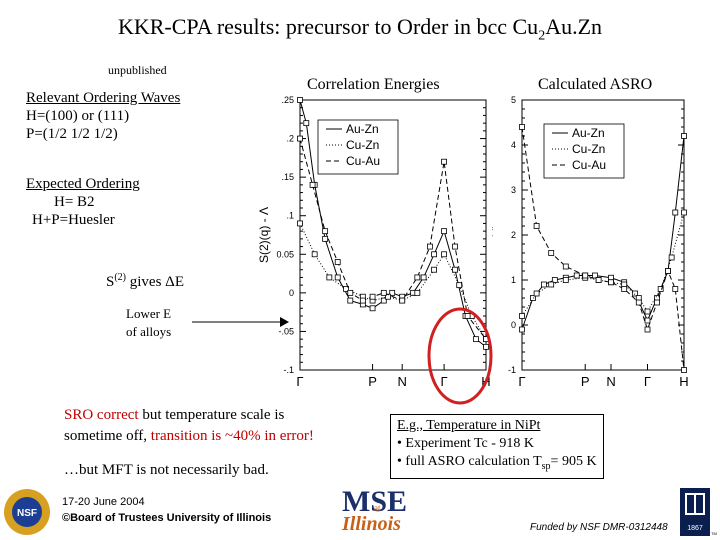 This screenshot has width=720, height=540. I want to click on s2-tail: gives ΔE, so click(155, 282).